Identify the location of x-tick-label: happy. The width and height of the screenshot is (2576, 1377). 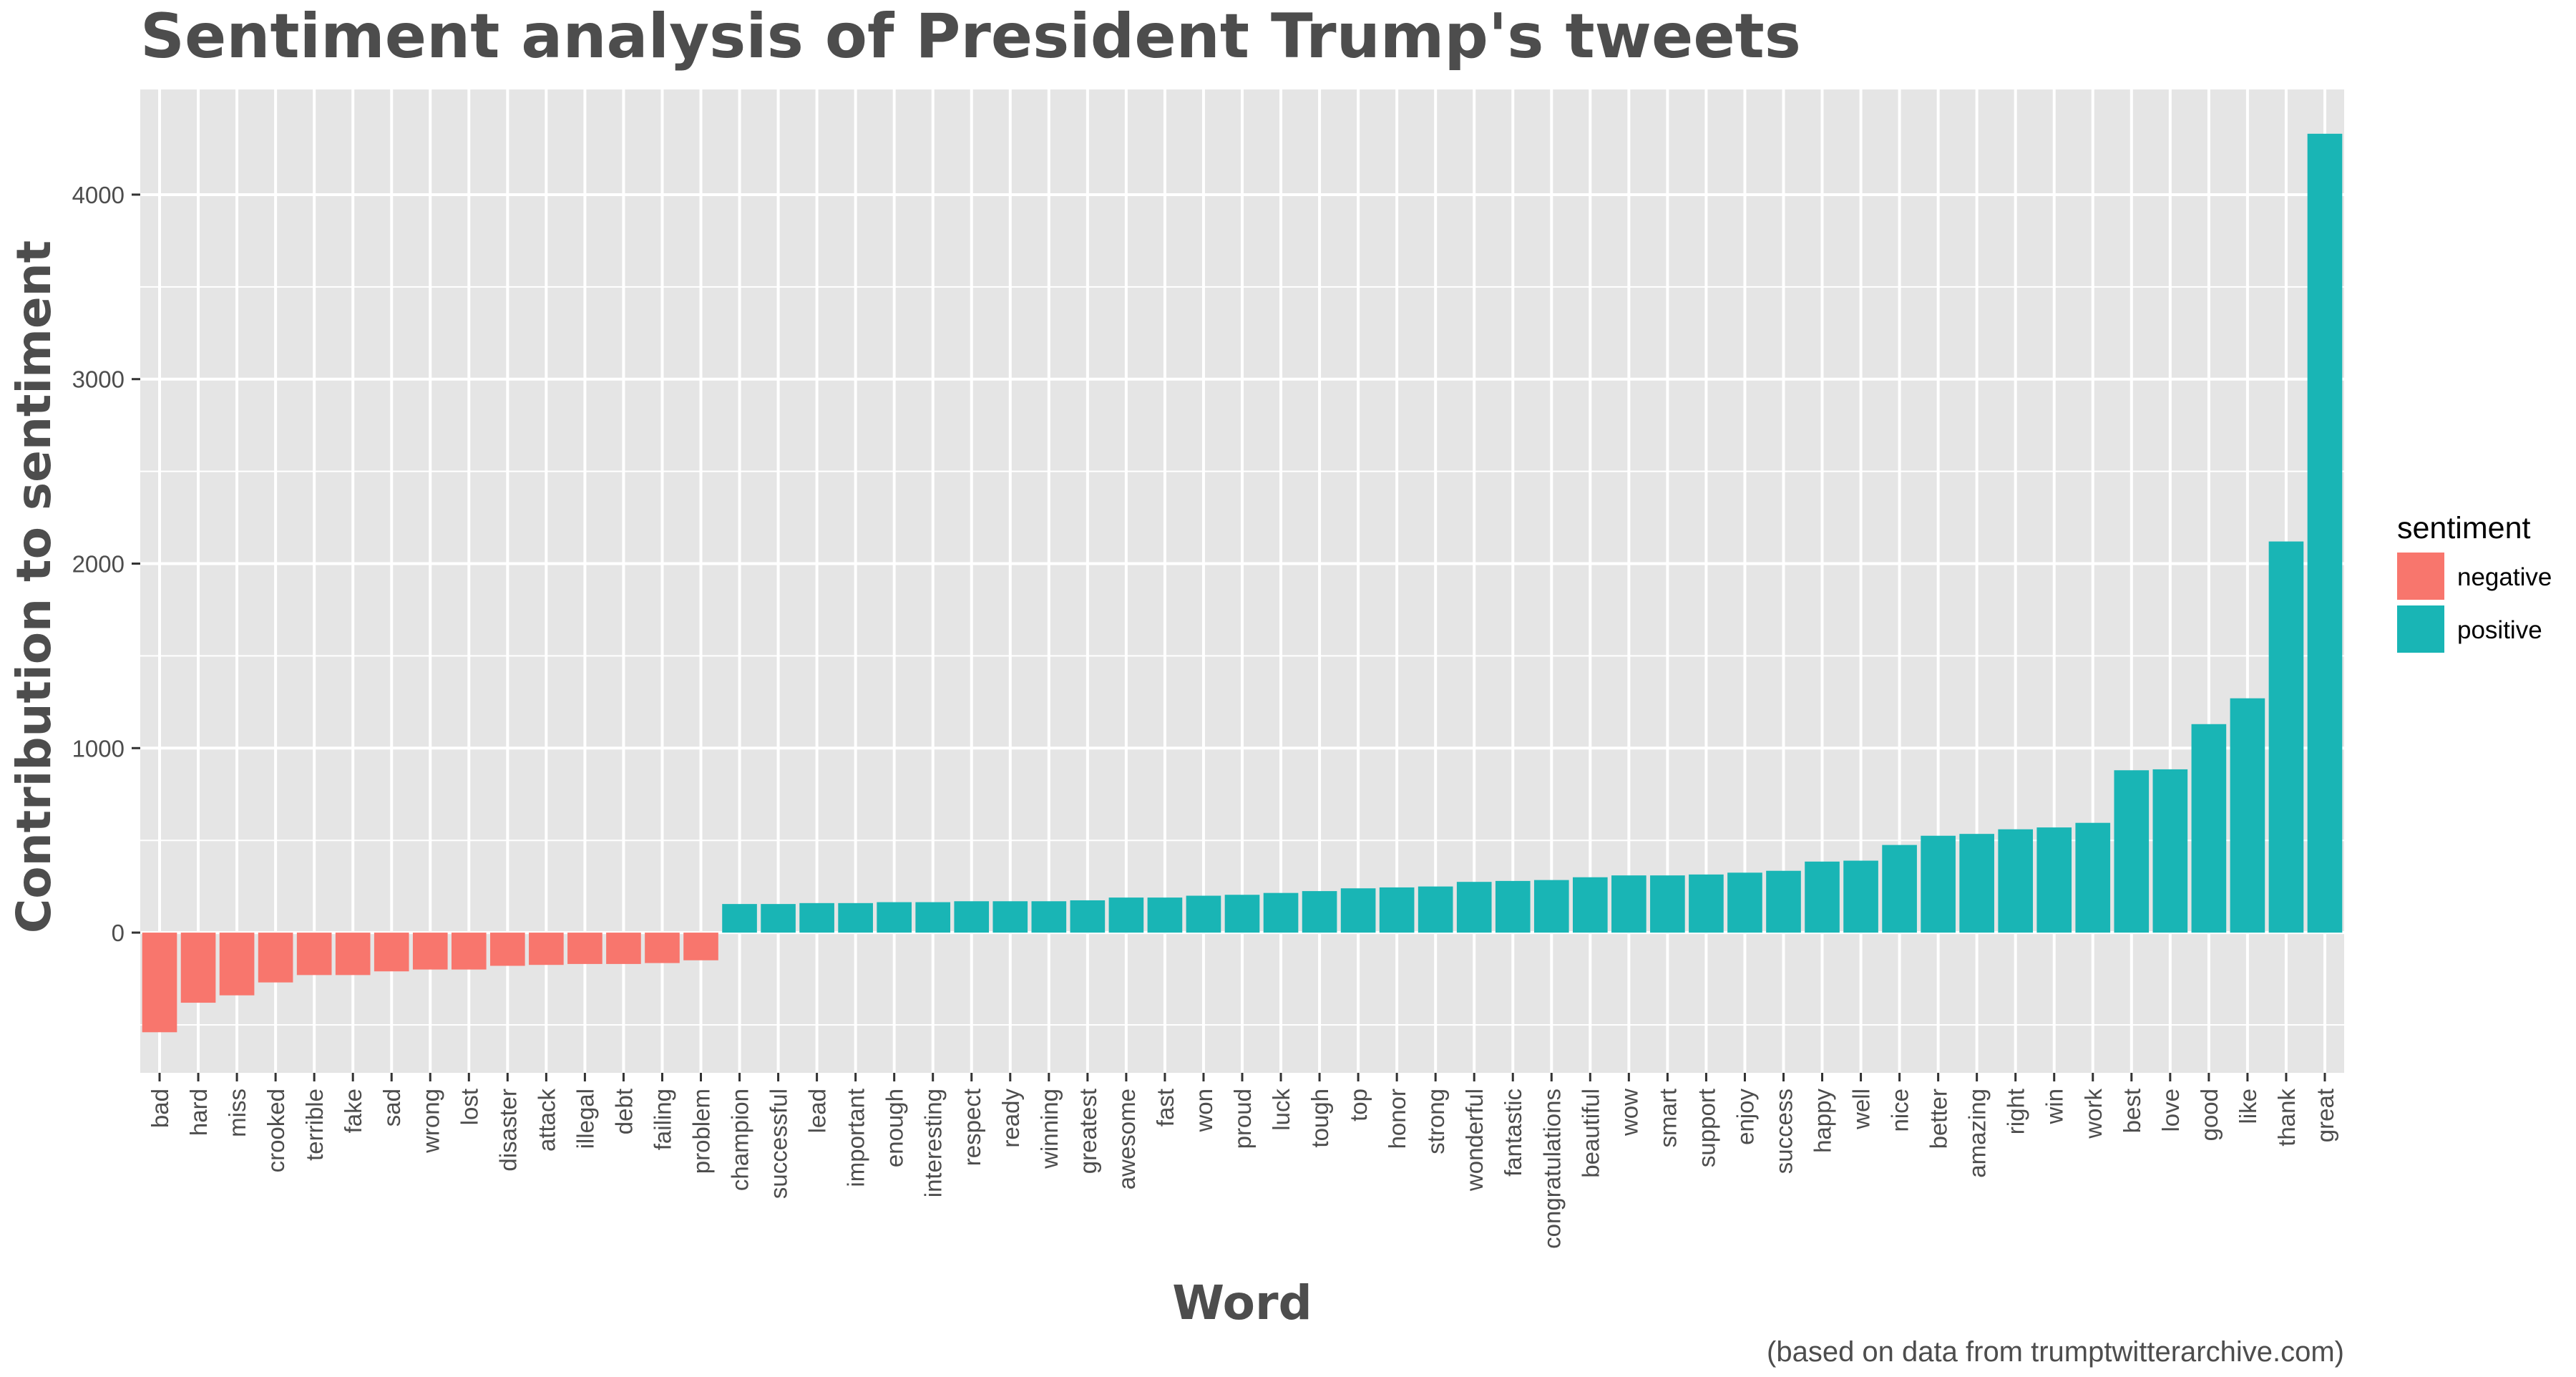
(1823, 1121).